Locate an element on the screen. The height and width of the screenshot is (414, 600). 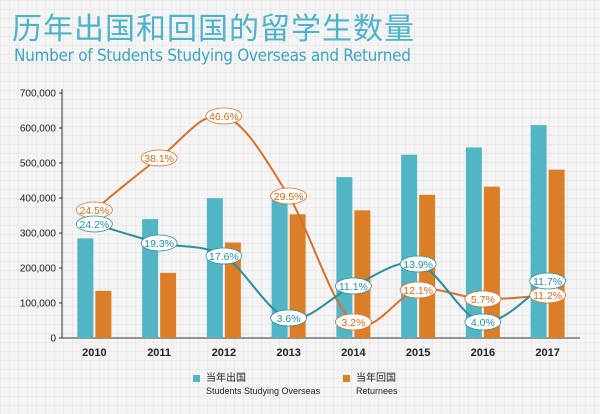
y-tick-label: 500,000 is located at coordinates (38, 164).